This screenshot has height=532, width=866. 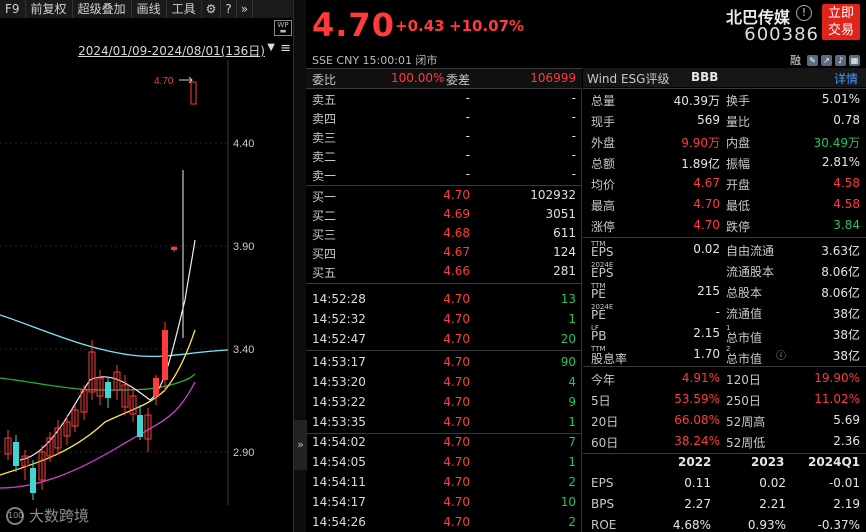 I want to click on tick-time: 14:53:22, so click(x=339, y=402).